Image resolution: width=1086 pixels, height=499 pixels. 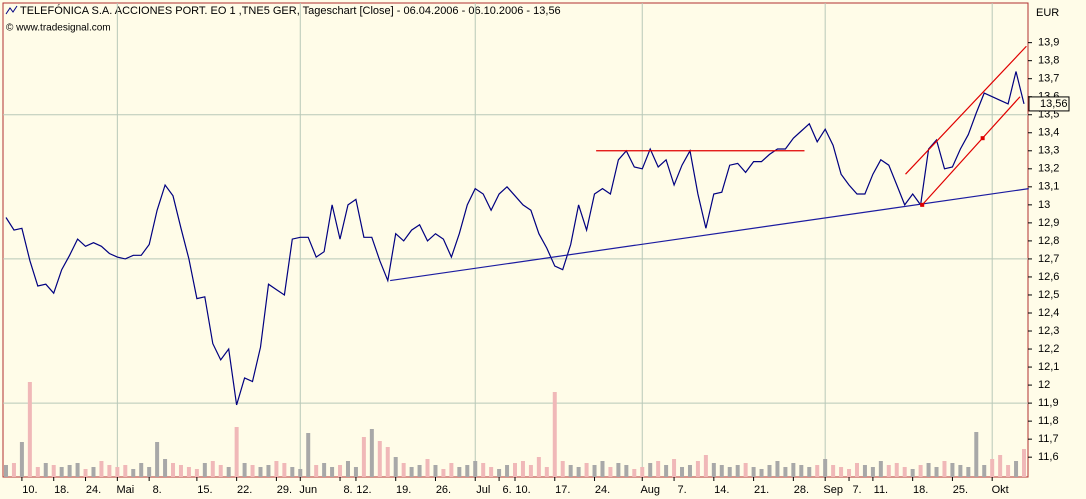 I want to click on x-tick-label: 28., so click(x=801, y=490).